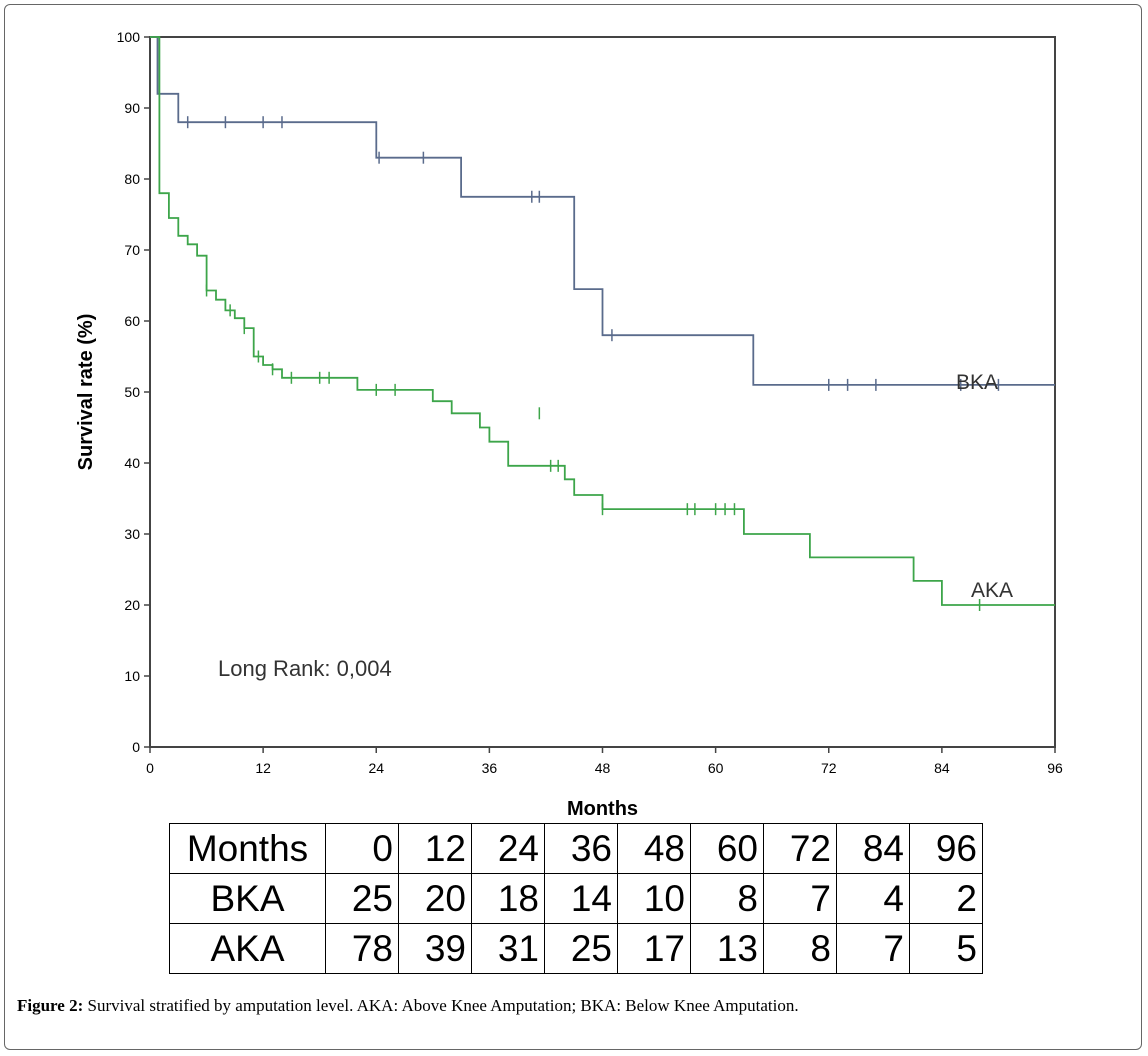 Image resolution: width=1148 pixels, height=1056 pixels. What do you see at coordinates (132, 676) in the screenshot?
I see `y-tick-label-10: 10` at bounding box center [132, 676].